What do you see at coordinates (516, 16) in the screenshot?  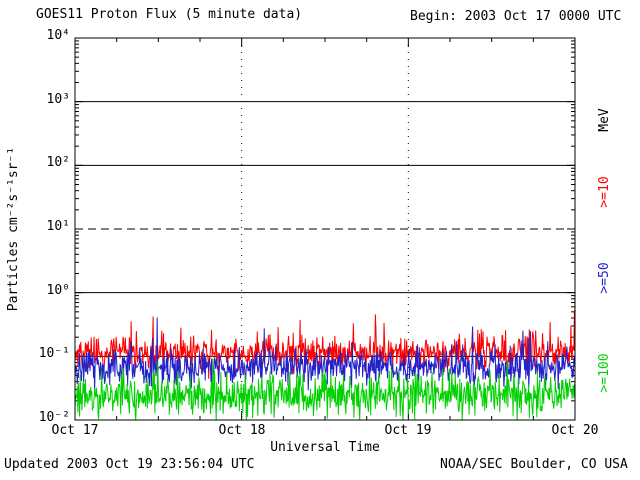 I see `begin-label: Begin: 2003 Oct 17 0000 UTC` at bounding box center [516, 16].